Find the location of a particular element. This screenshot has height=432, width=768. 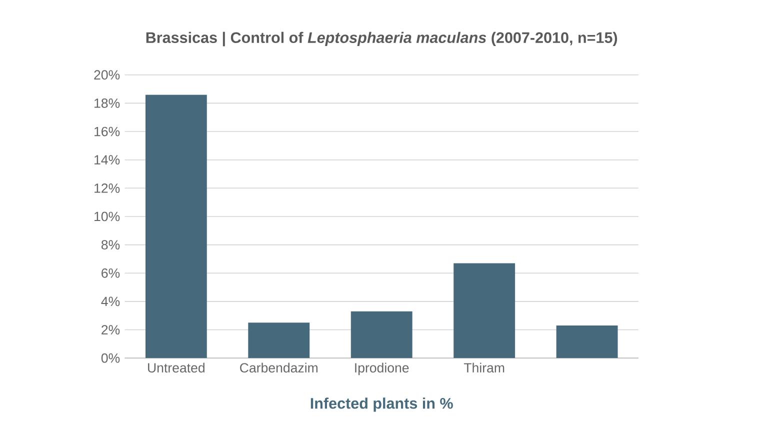

y-tick-label: 8% is located at coordinates (110, 245).